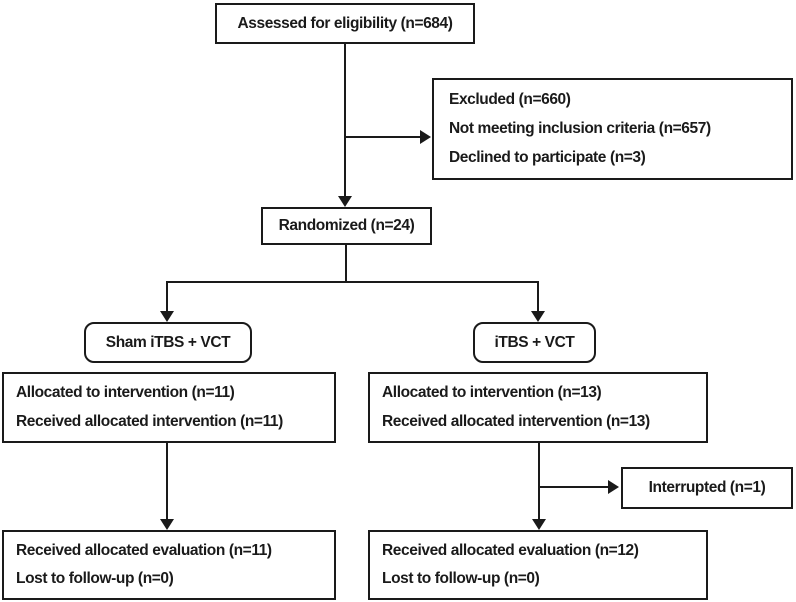  What do you see at coordinates (461, 578) in the screenshot?
I see `evaluation-itbs-lost-label: Lost to follow-up (n=0)` at bounding box center [461, 578].